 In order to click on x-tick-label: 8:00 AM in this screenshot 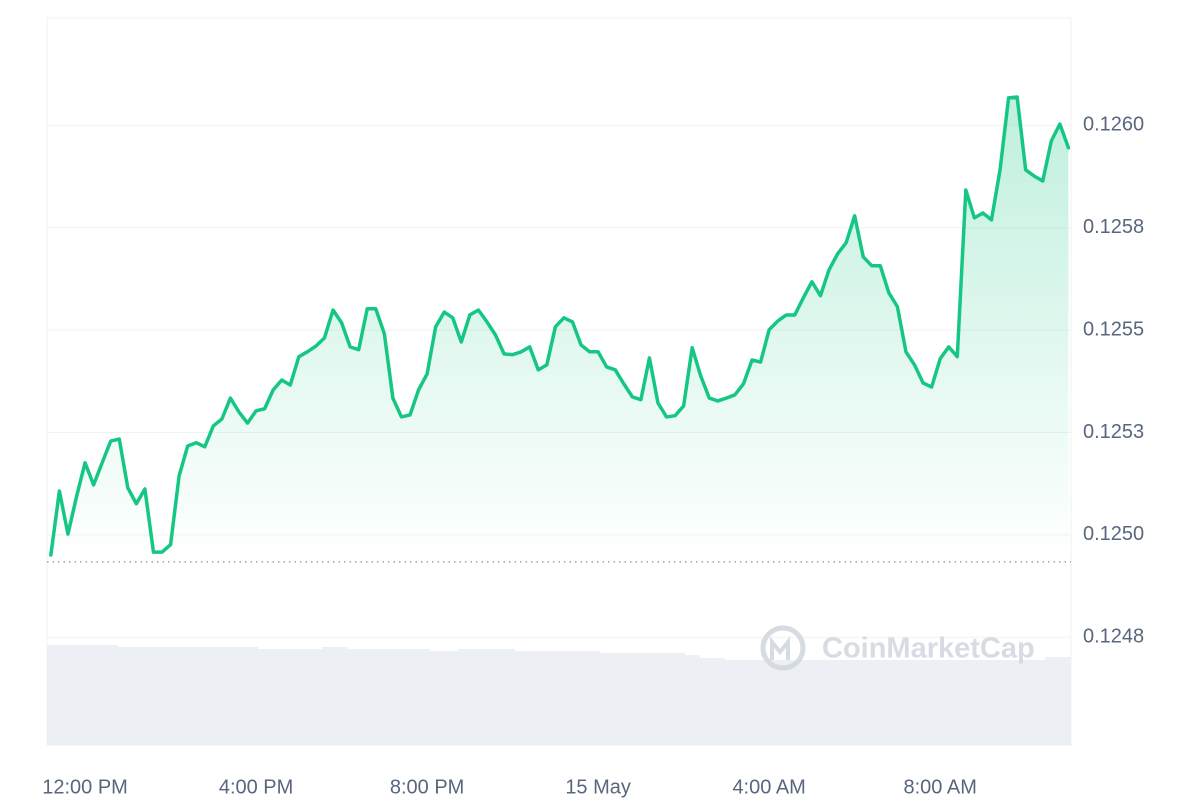, I will do `click(939, 787)`.